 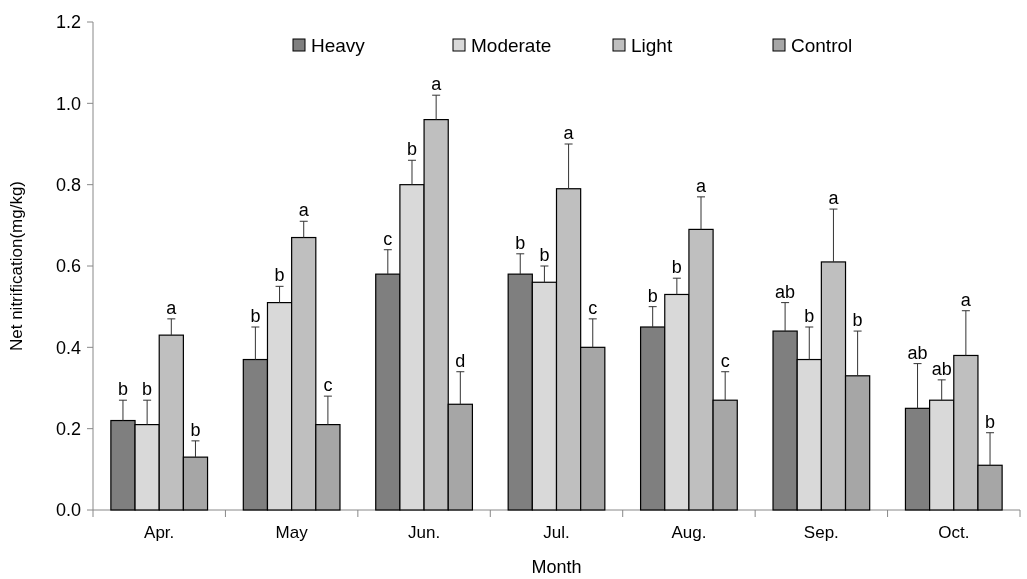 What do you see at coordinates (338, 45) in the screenshot?
I see `legend-label: Heavy` at bounding box center [338, 45].